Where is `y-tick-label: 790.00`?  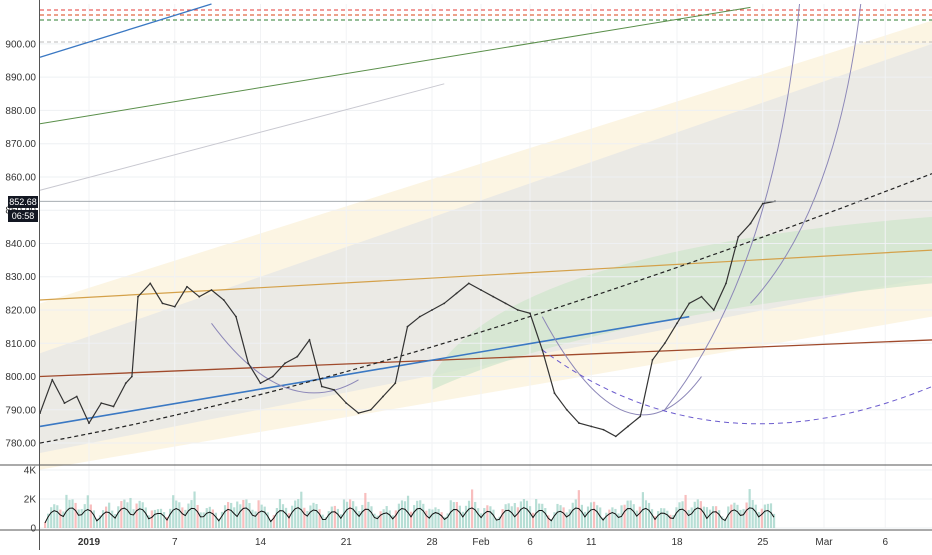
y-tick-label: 790.00 is located at coordinates (20, 410).